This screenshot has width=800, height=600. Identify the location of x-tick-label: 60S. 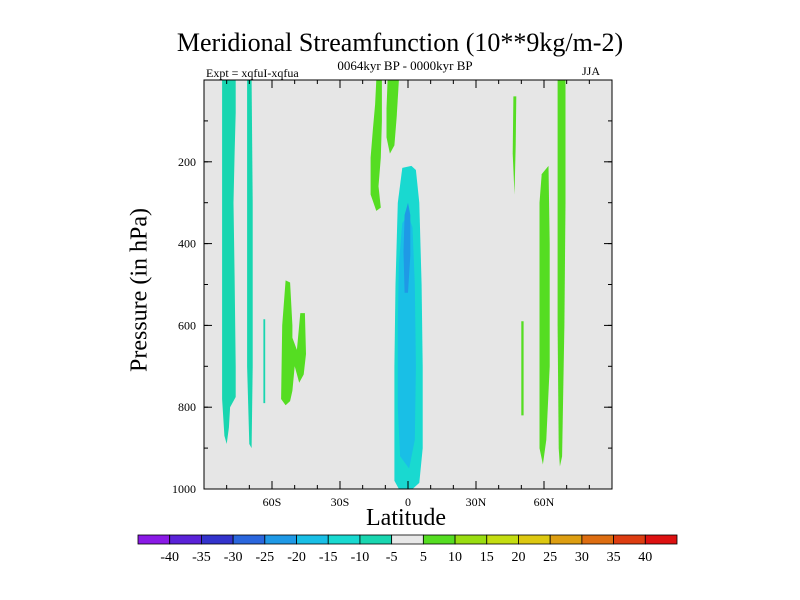
(272, 502).